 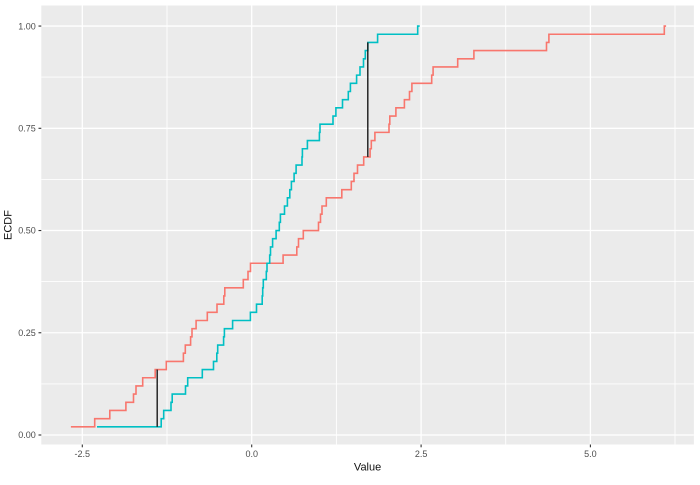 What do you see at coordinates (251, 454) in the screenshot?
I see `svg-text: 0.0` at bounding box center [251, 454].